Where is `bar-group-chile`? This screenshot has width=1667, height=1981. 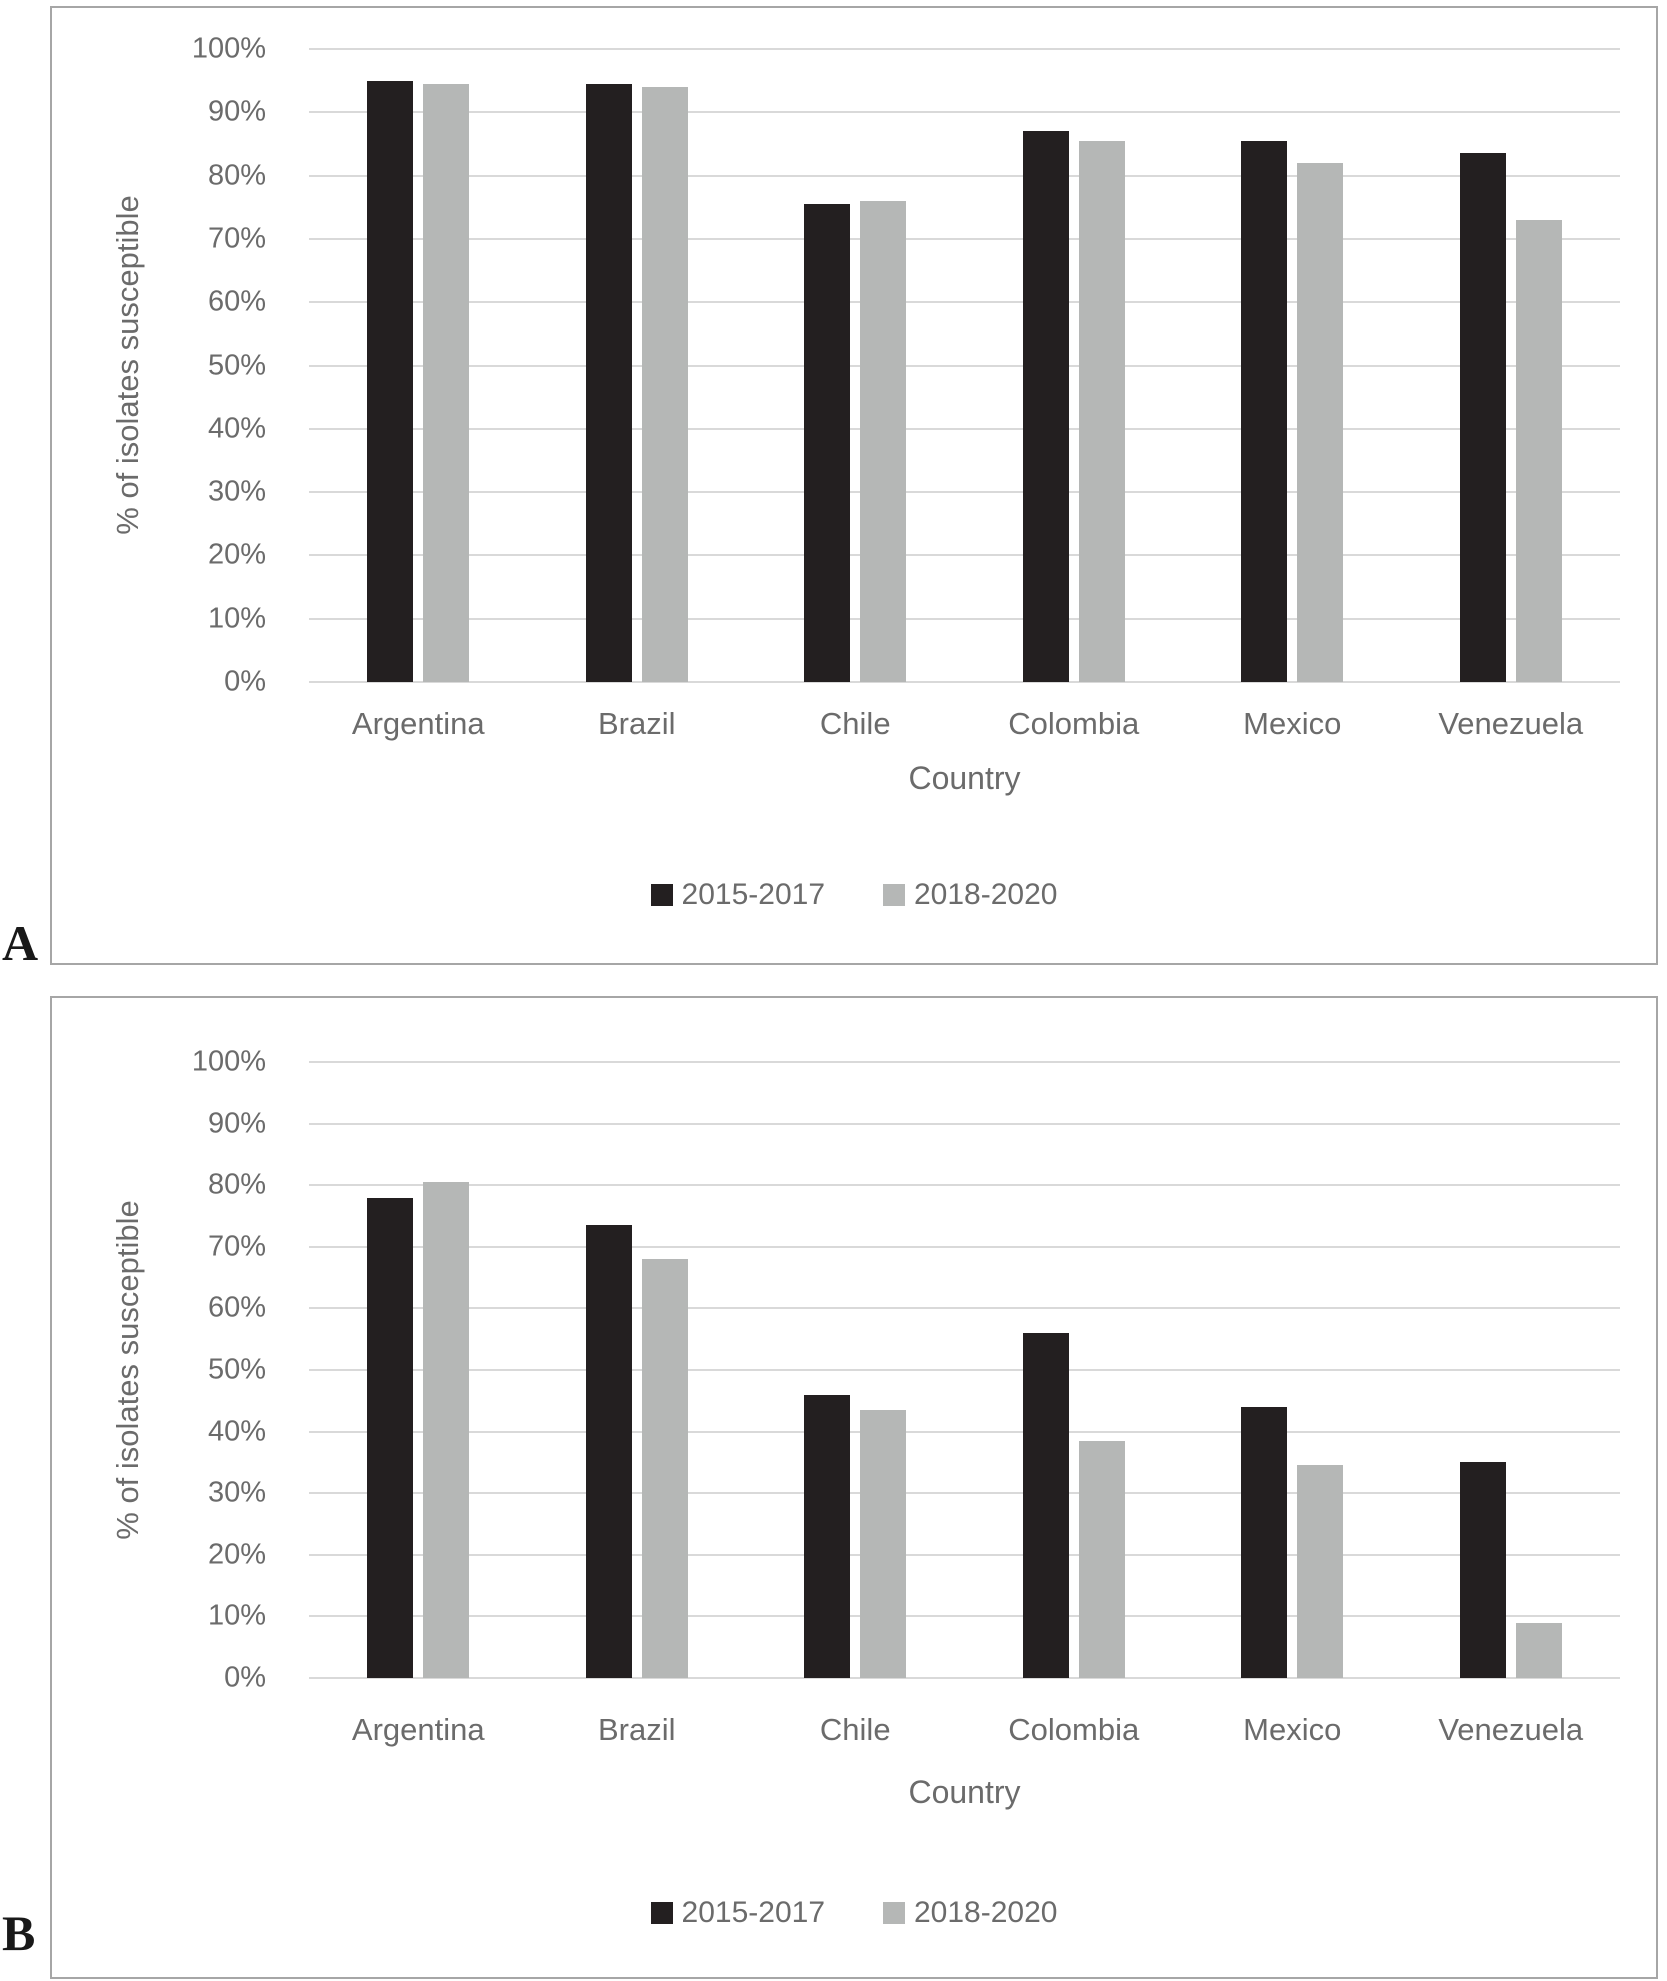
bar-group-chile is located at coordinates (855, 1370).